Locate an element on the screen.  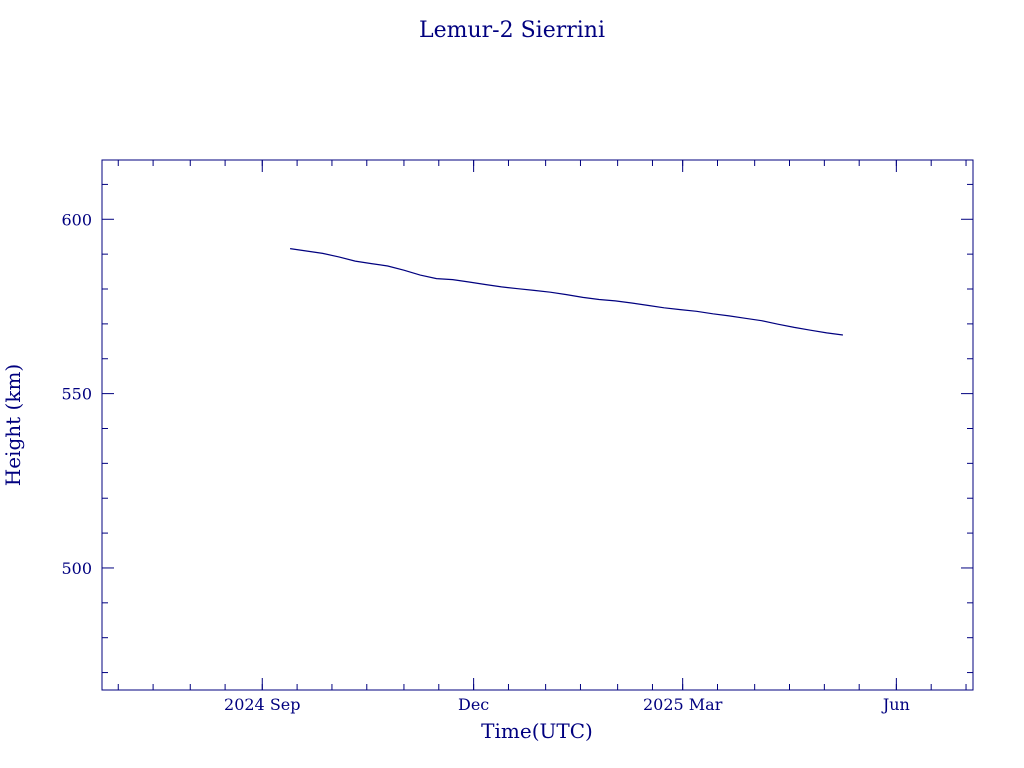
x-tick-label: Jun is located at coordinates (895, 704).